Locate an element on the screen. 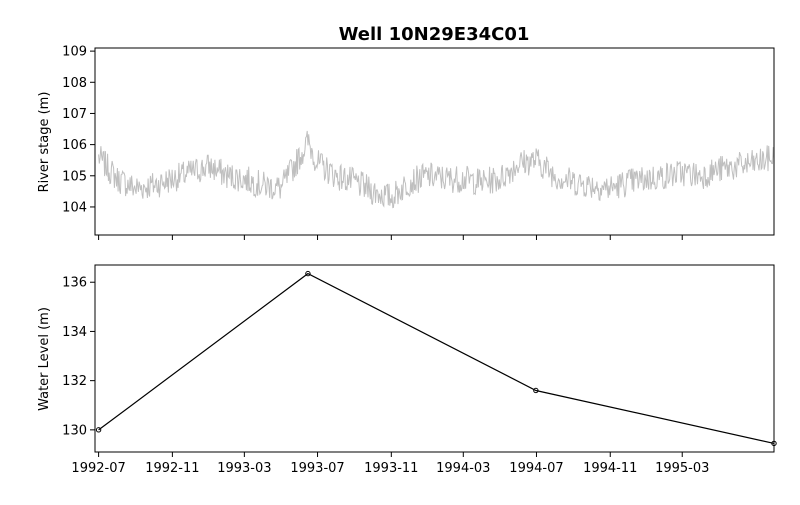 This screenshot has height=505, width=800. river-stage-ytick-label: 107 is located at coordinates (74, 114).